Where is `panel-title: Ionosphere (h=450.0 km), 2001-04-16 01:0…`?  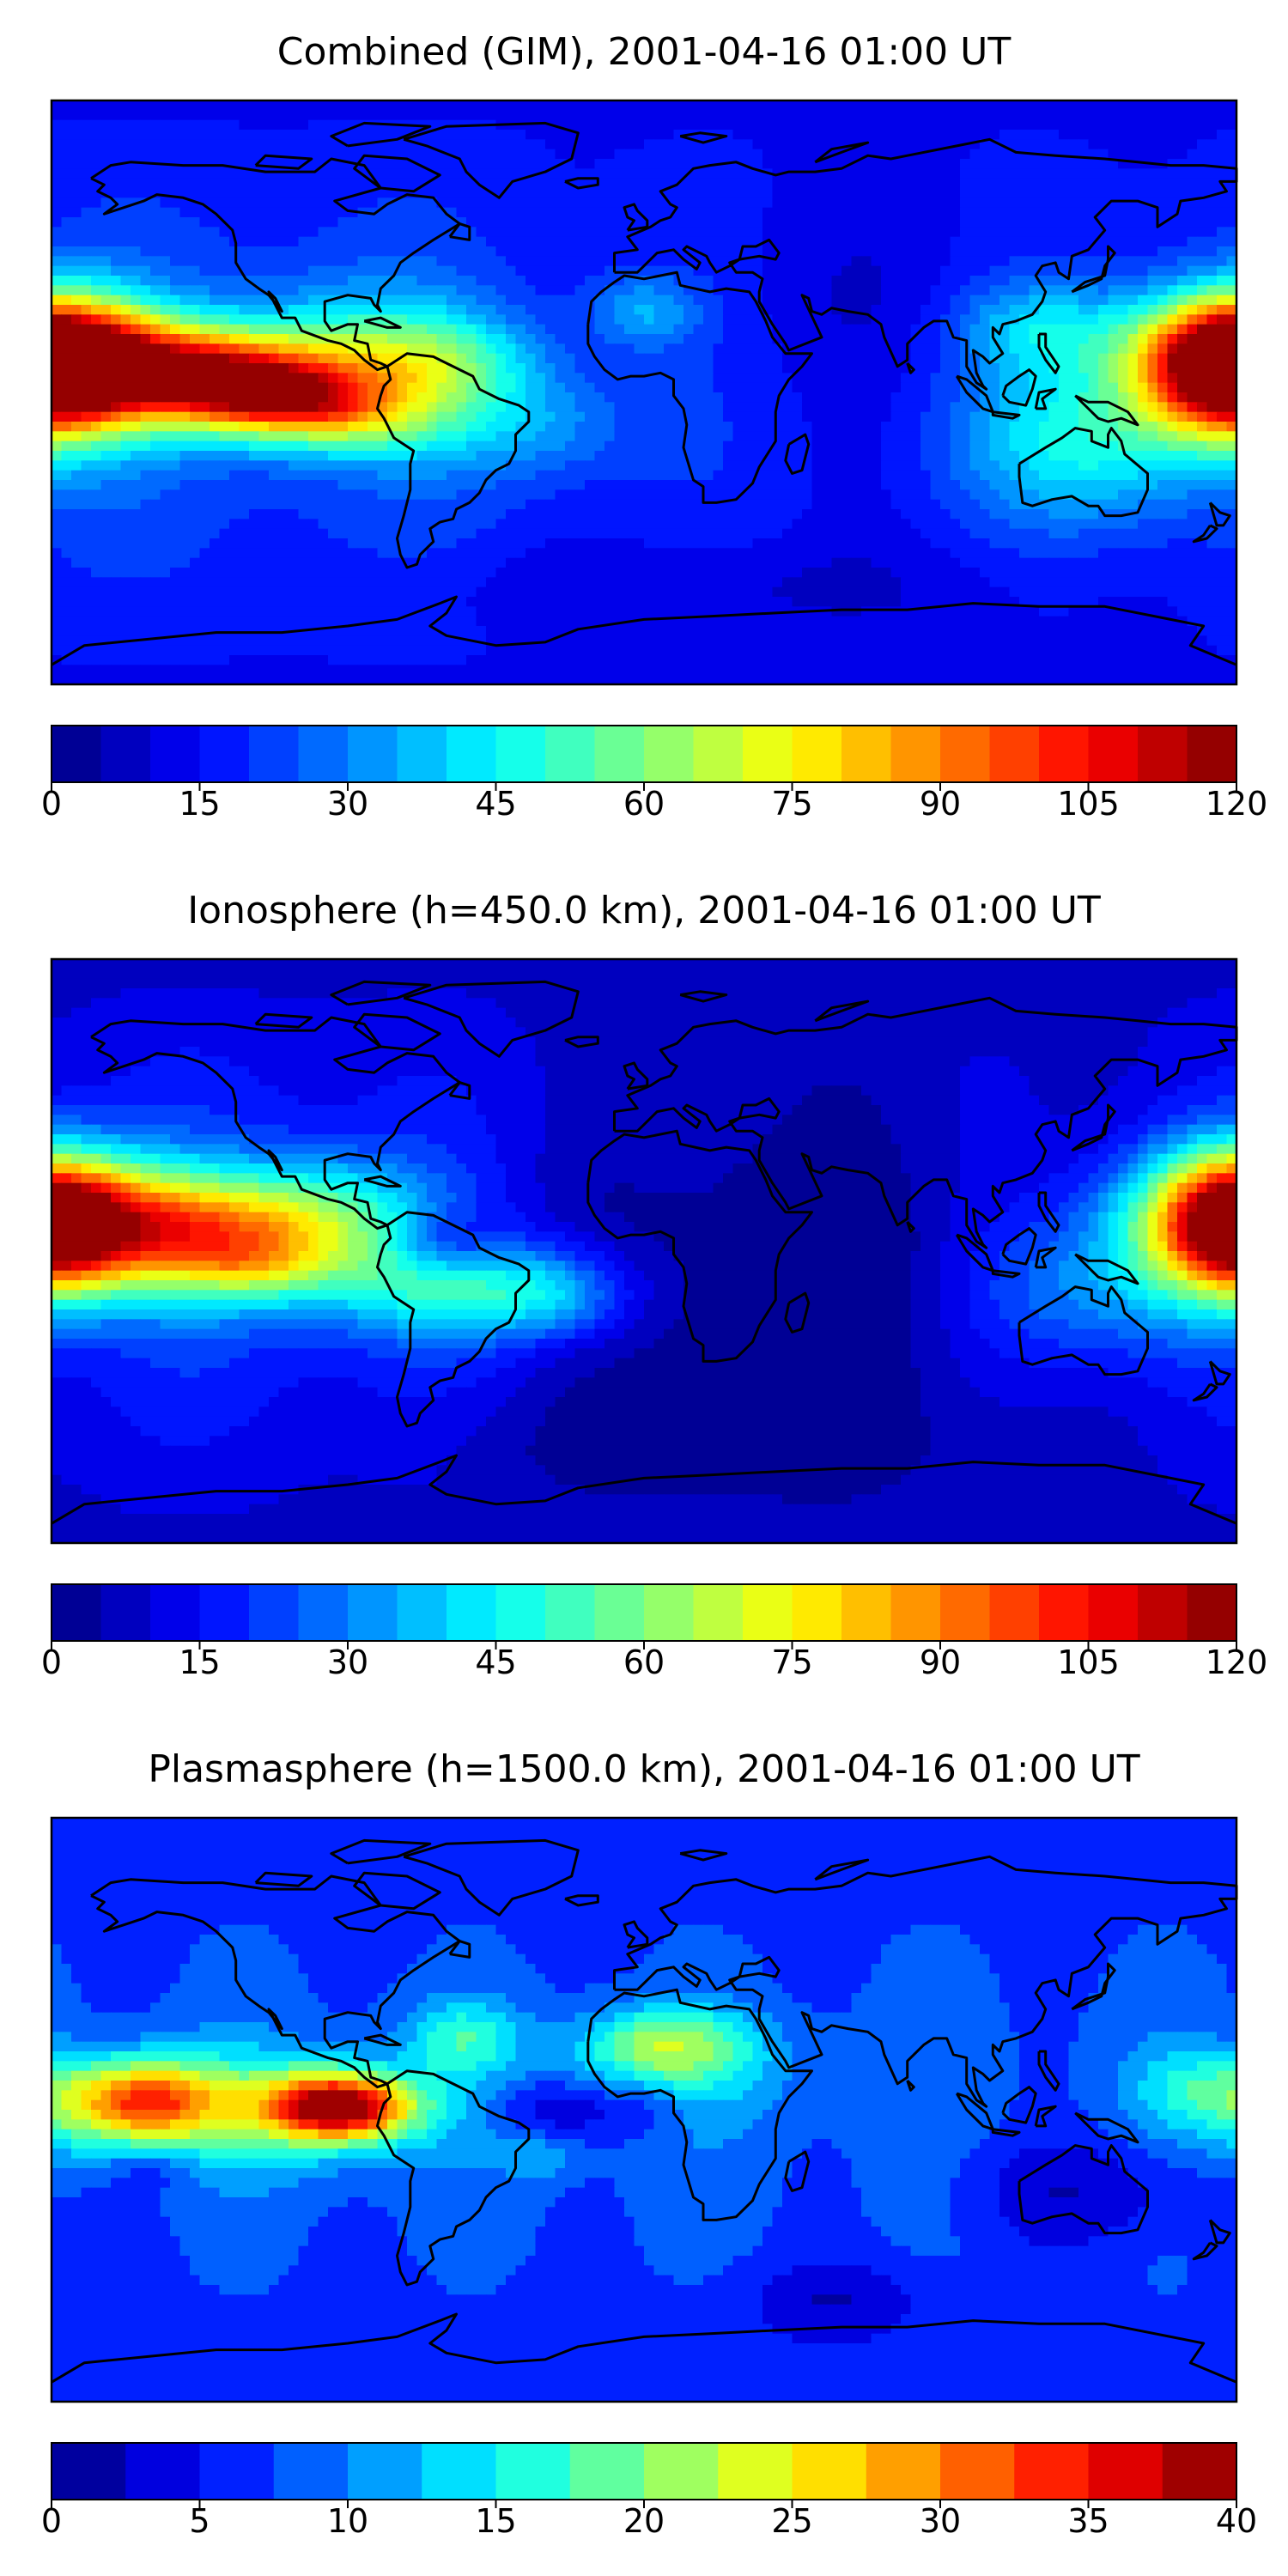
panel-title: Ionosphere (h=450.0 km), 2001-04-16 01:0… is located at coordinates (644, 911).